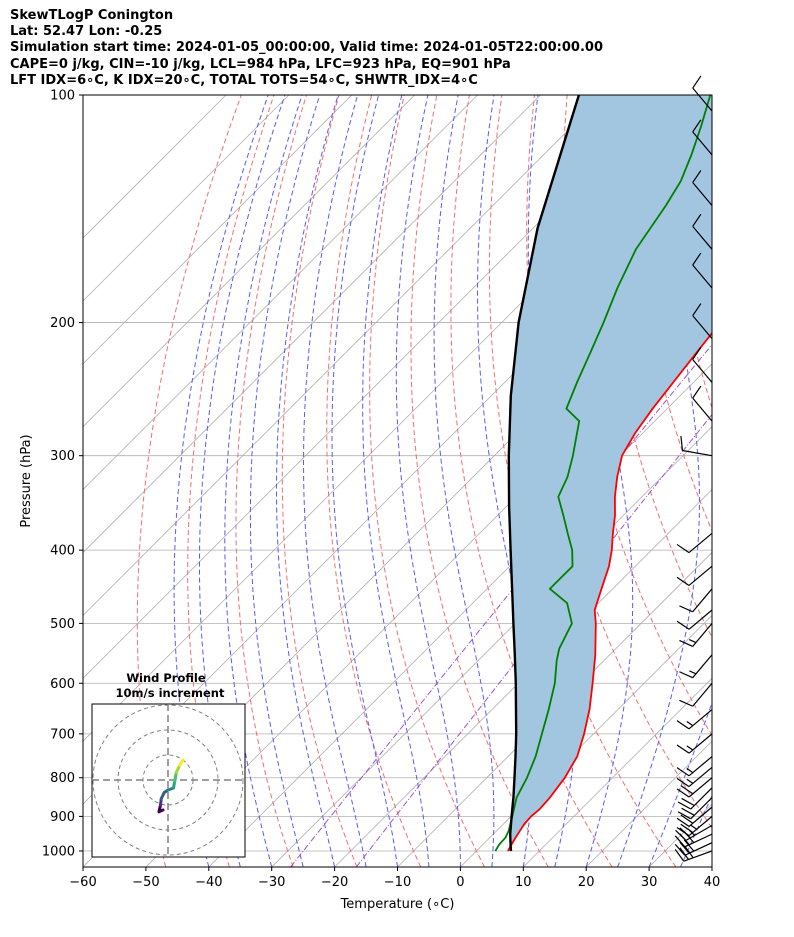 The width and height of the screenshot is (794, 937). What do you see at coordinates (62, 551) in the screenshot?
I see `y-tick-label: 400` at bounding box center [62, 551].